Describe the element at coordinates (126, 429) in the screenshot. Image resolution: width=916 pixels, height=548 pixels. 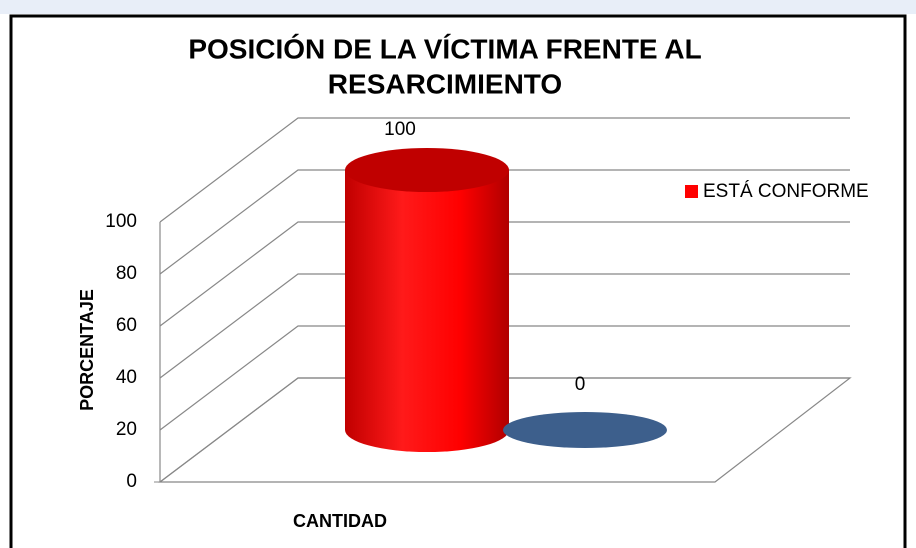
I see `y-tick-label: 20` at that location.